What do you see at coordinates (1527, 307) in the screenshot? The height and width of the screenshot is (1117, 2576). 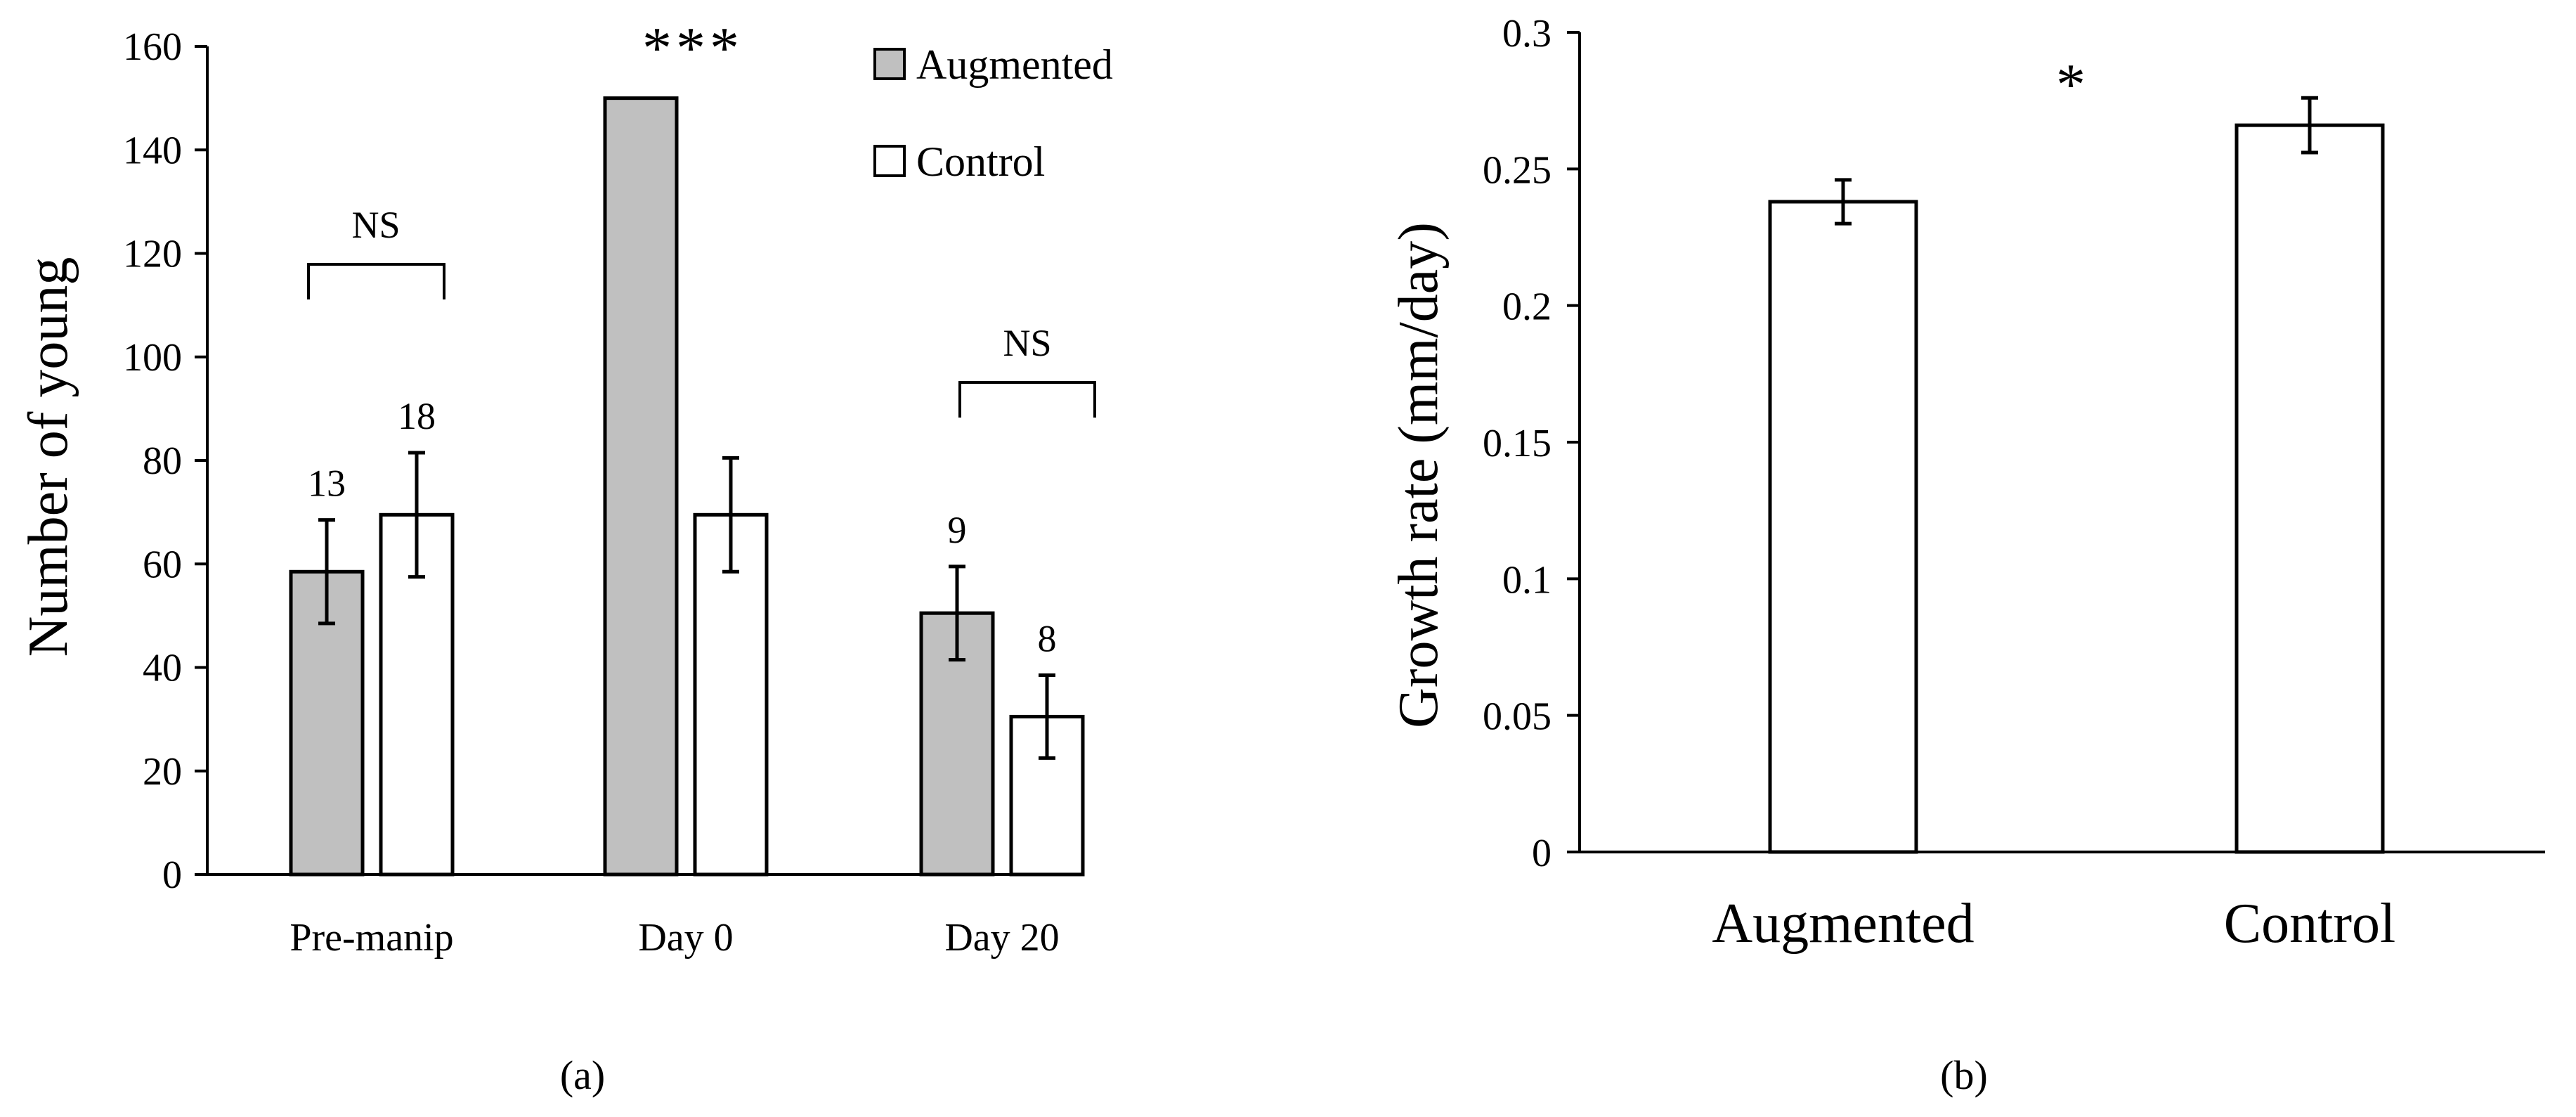 I see `panel-b-y-tick-label: 0.2` at bounding box center [1527, 307].